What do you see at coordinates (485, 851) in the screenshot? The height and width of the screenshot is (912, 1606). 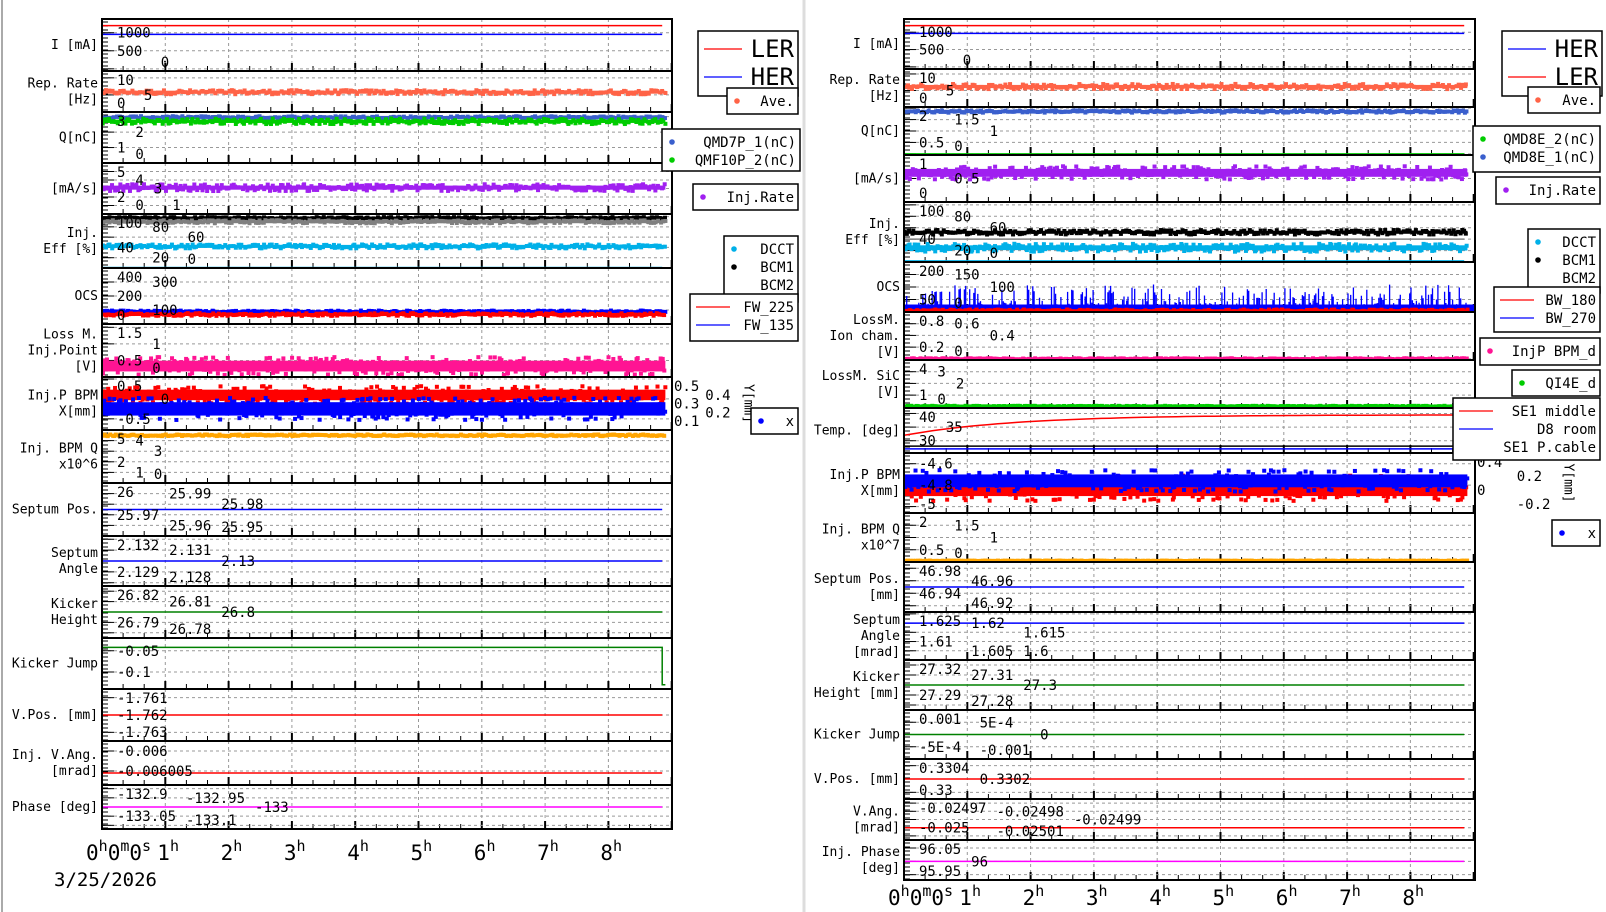 I see `x-tick-label: 6h` at bounding box center [485, 851].